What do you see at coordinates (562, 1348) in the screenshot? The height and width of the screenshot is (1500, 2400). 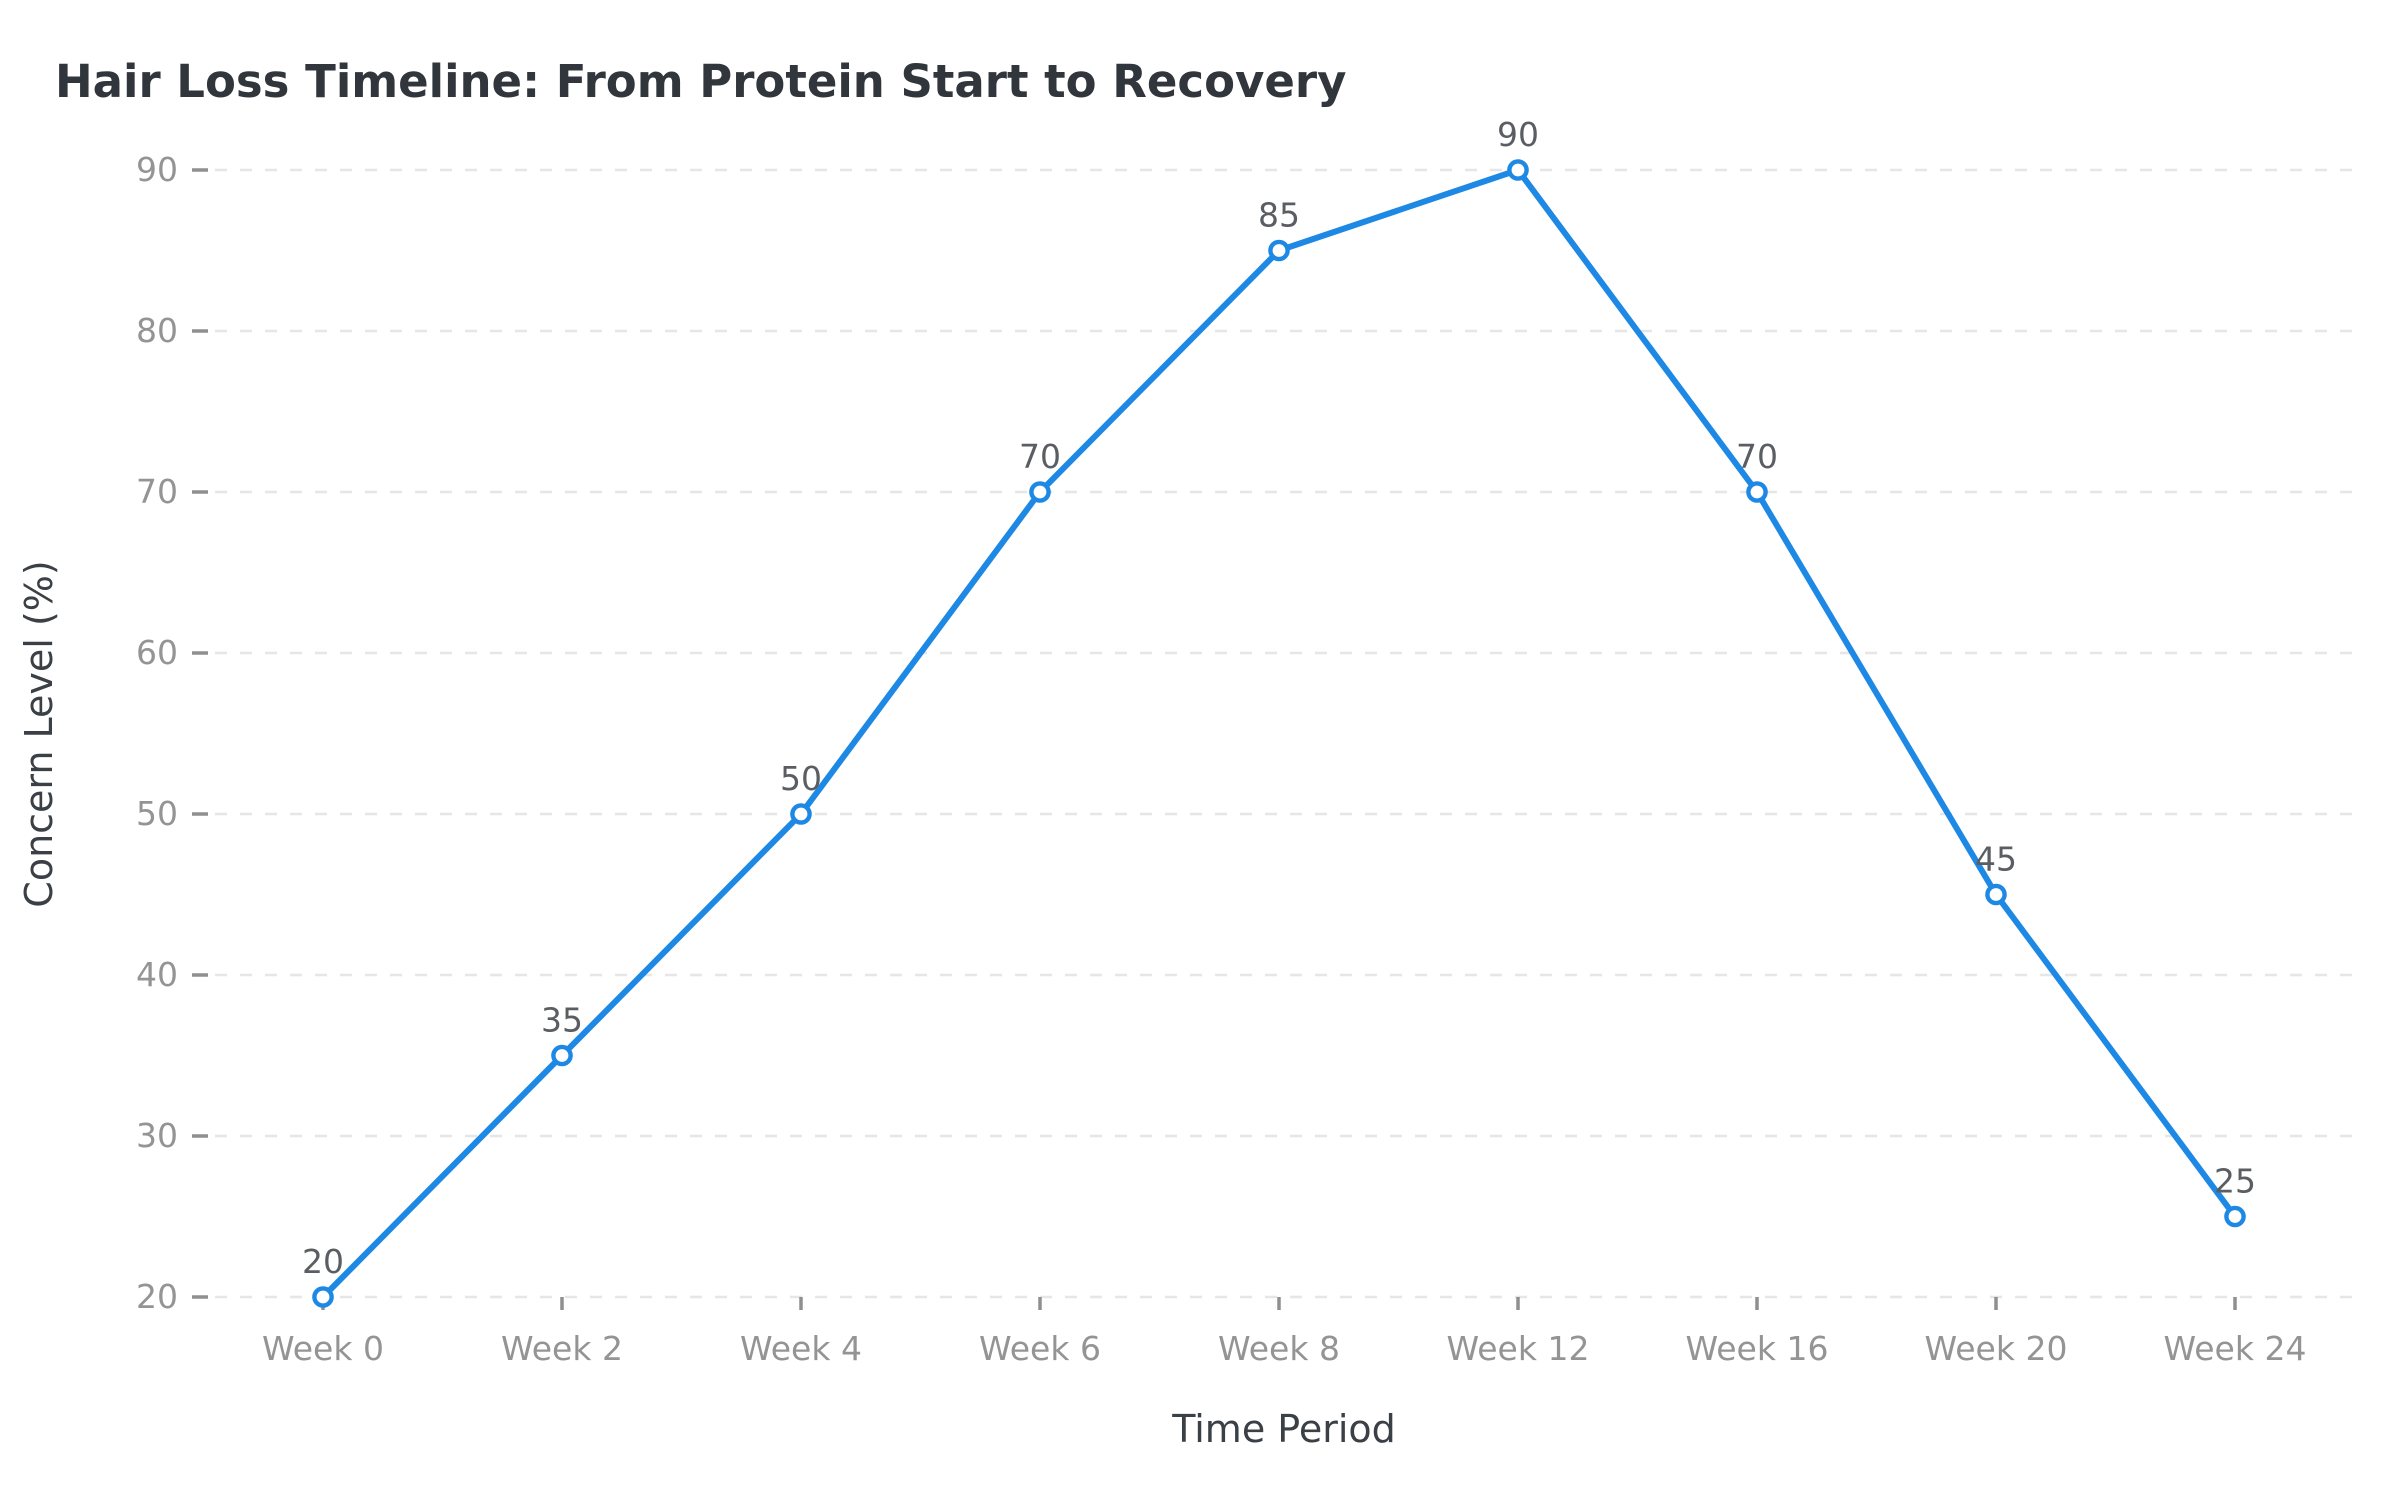 I see `x-tick-label: Week 2` at bounding box center [562, 1348].